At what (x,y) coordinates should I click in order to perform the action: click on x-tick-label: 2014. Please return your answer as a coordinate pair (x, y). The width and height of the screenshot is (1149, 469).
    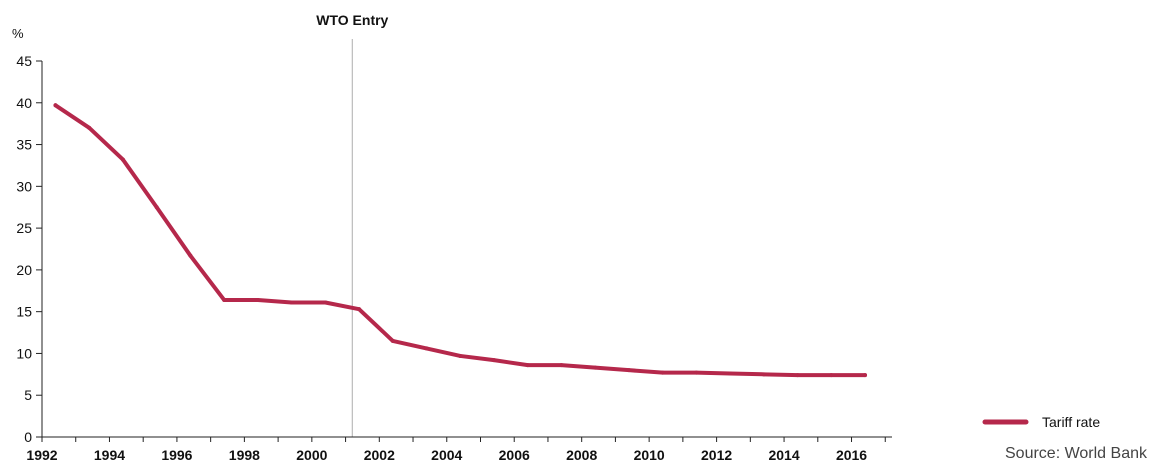
    Looking at the image, I should click on (783, 455).